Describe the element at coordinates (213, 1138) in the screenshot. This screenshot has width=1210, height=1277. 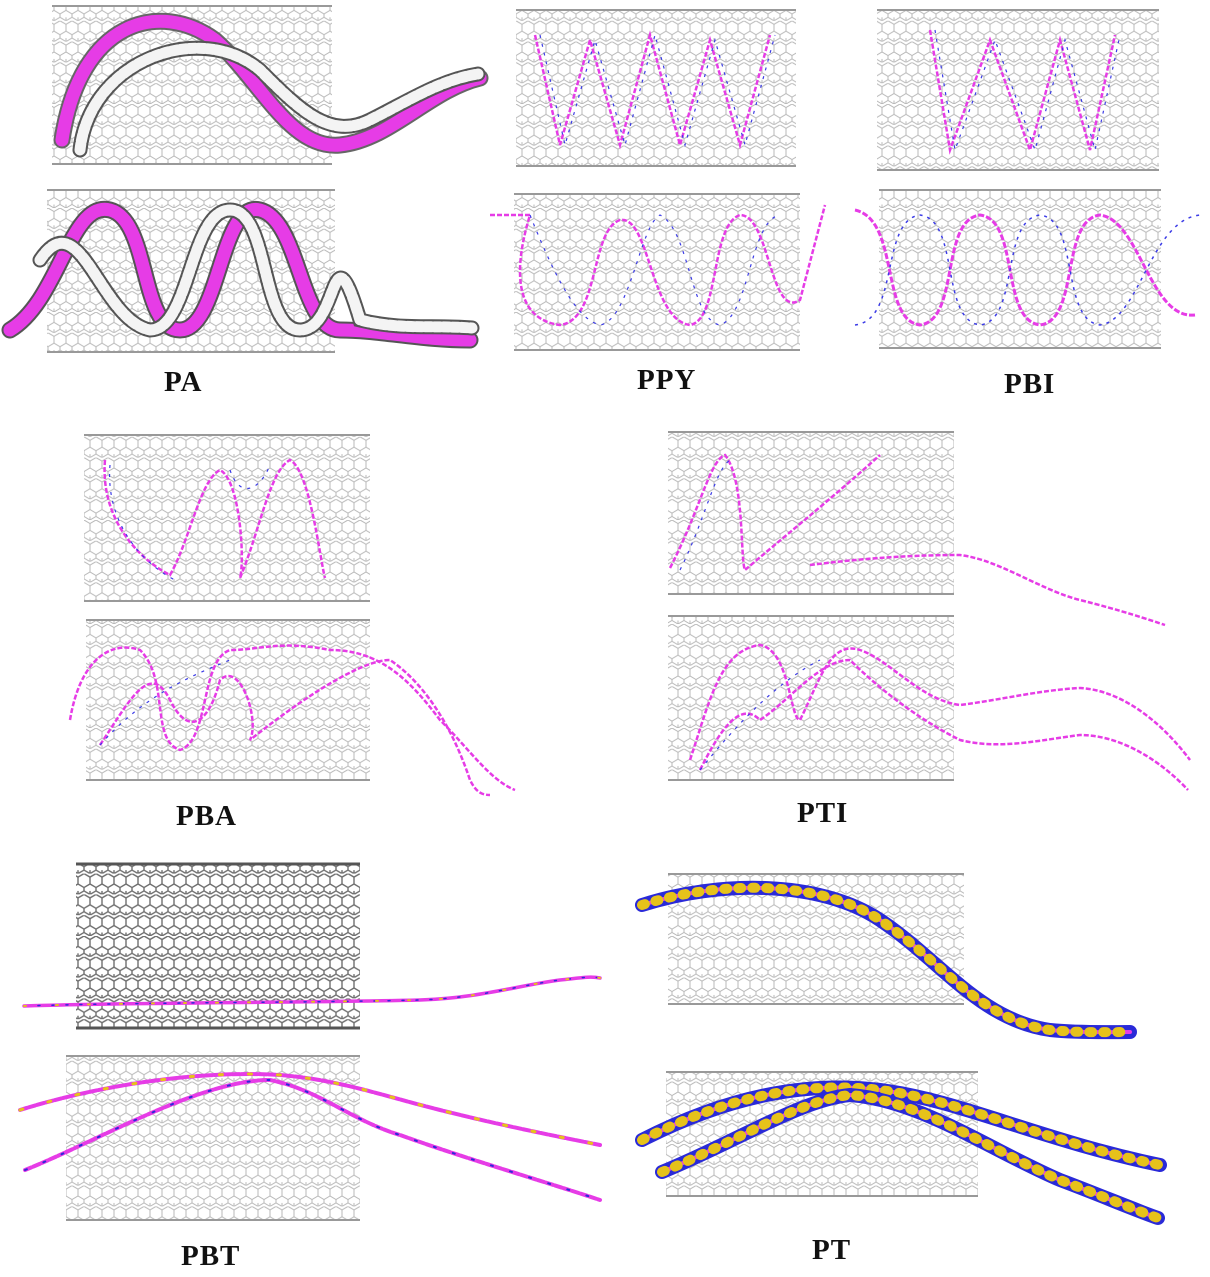
I see `nanotube-pbt-bottom` at that location.